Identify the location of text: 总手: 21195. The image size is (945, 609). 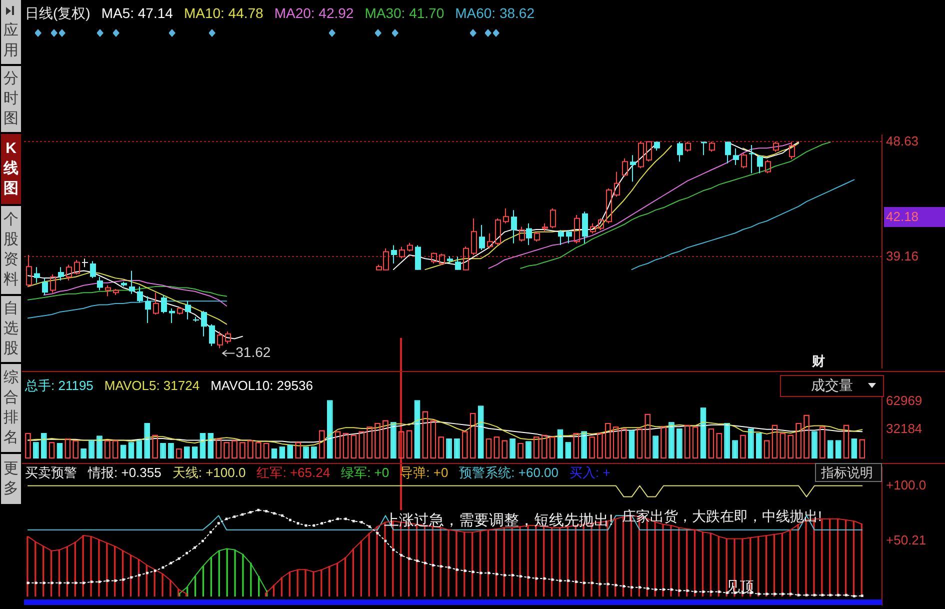
(59, 385).